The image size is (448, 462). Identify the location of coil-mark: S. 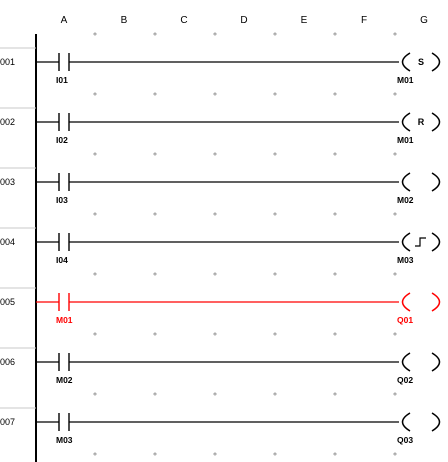
(421, 62).